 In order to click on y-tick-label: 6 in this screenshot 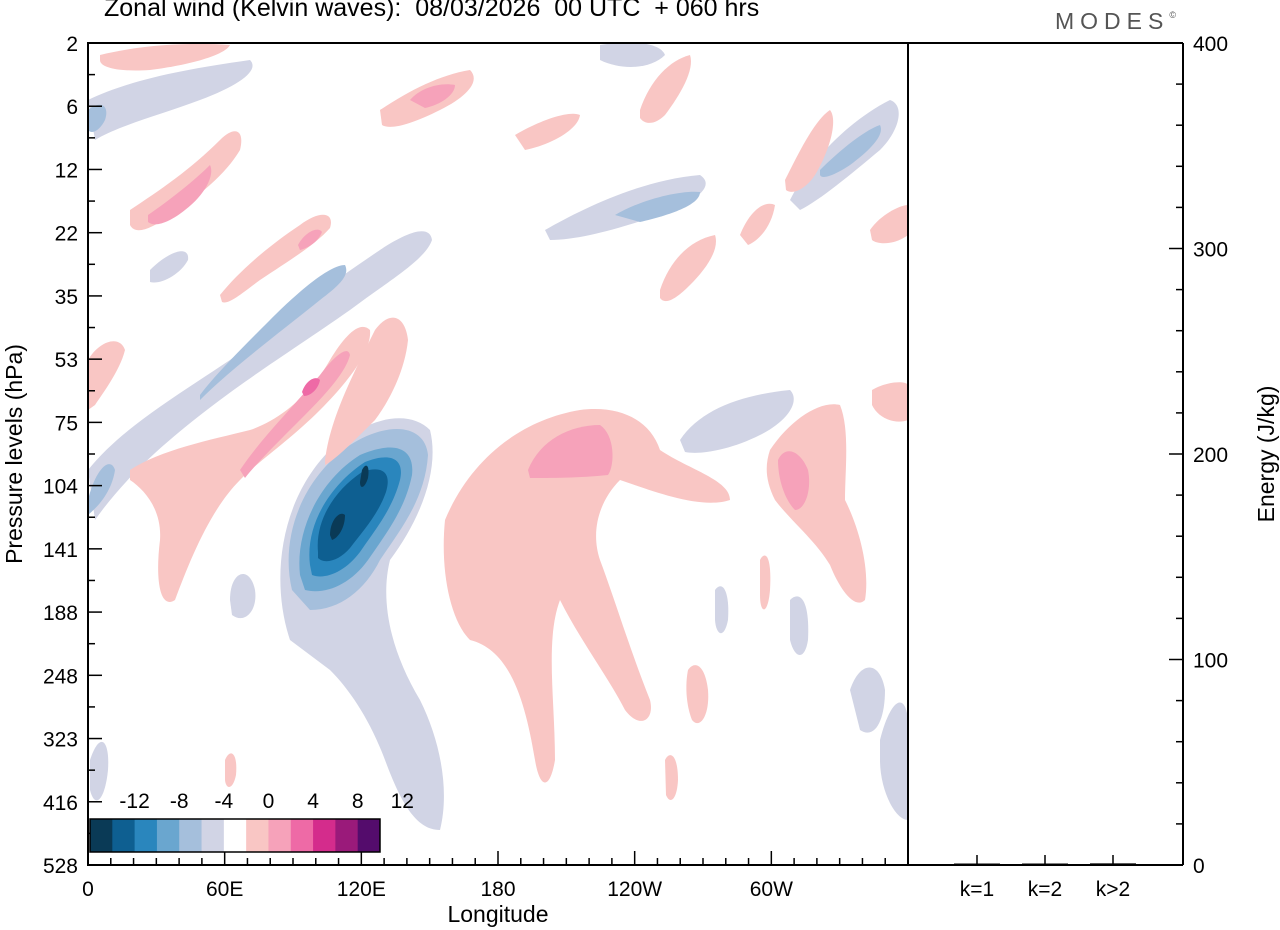, I will do `click(72, 107)`.